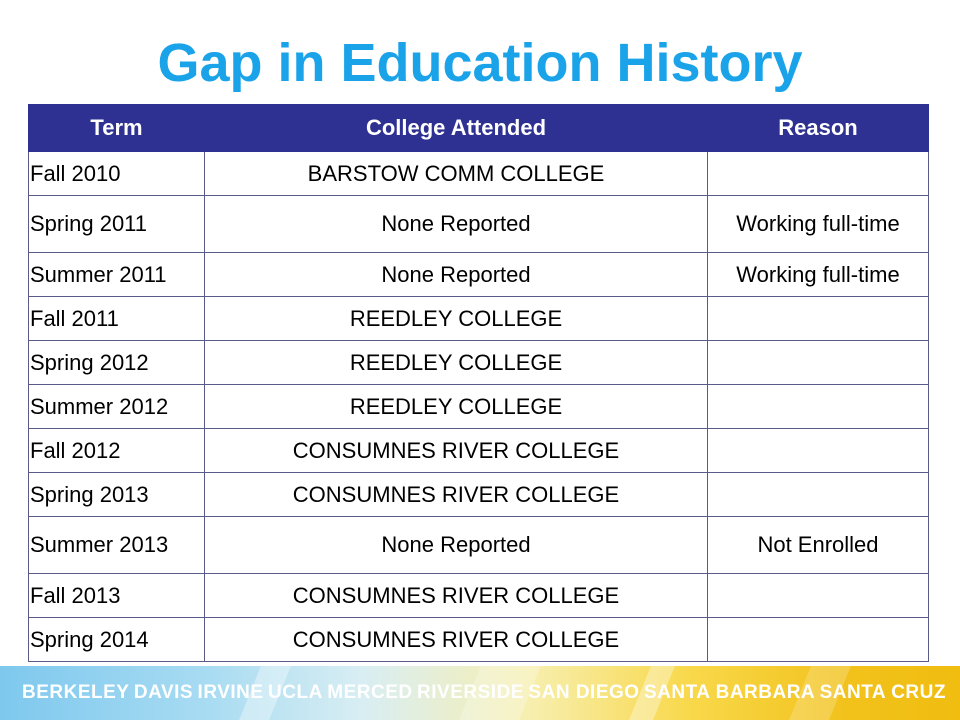 This screenshot has width=960, height=720. Describe the element at coordinates (480, 63) in the screenshot. I see `page-title: Gap in Education History` at that location.